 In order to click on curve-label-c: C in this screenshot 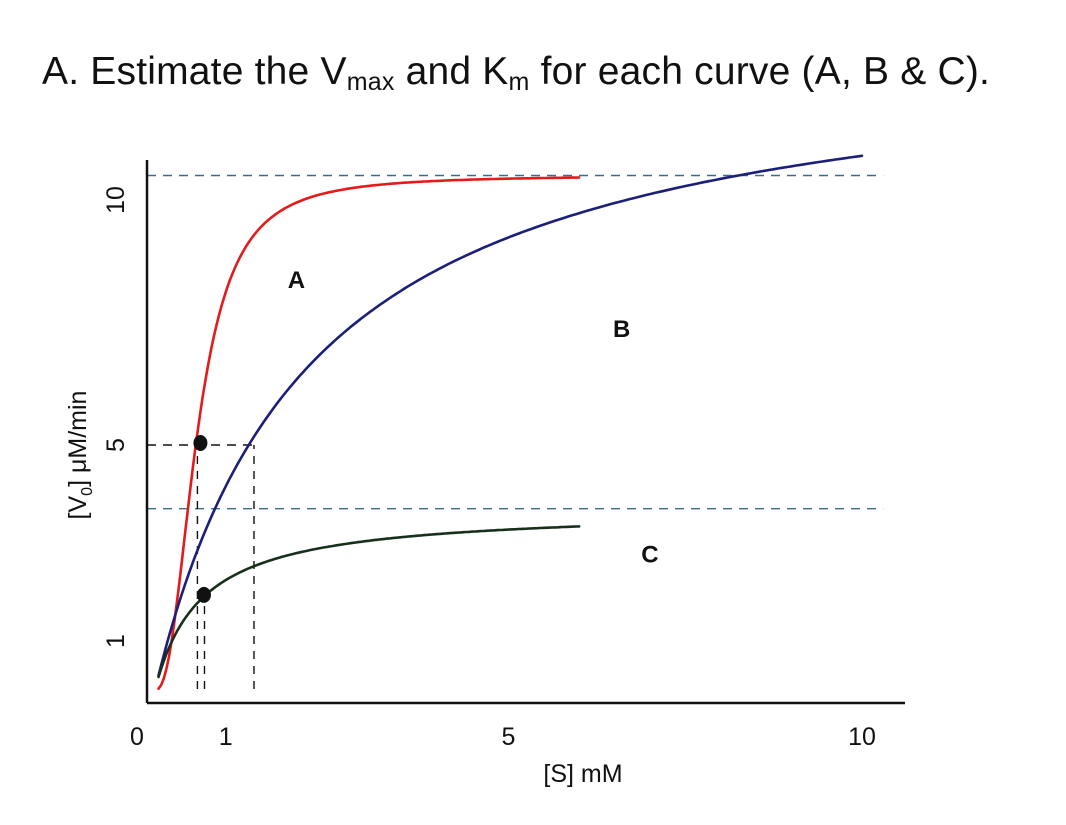, I will do `click(649, 555)`.